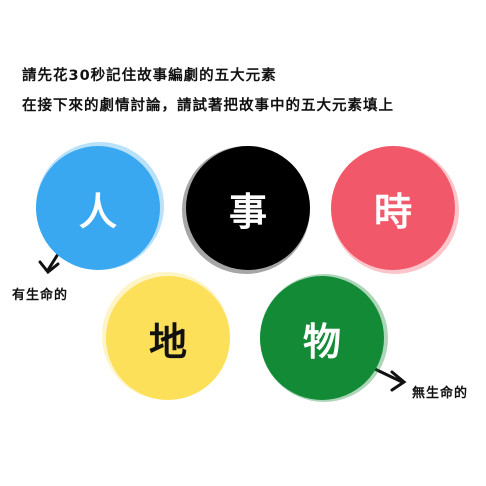 This screenshot has width=486, height=486. I want to click on nonliving-label: 無生命的, so click(440, 393).